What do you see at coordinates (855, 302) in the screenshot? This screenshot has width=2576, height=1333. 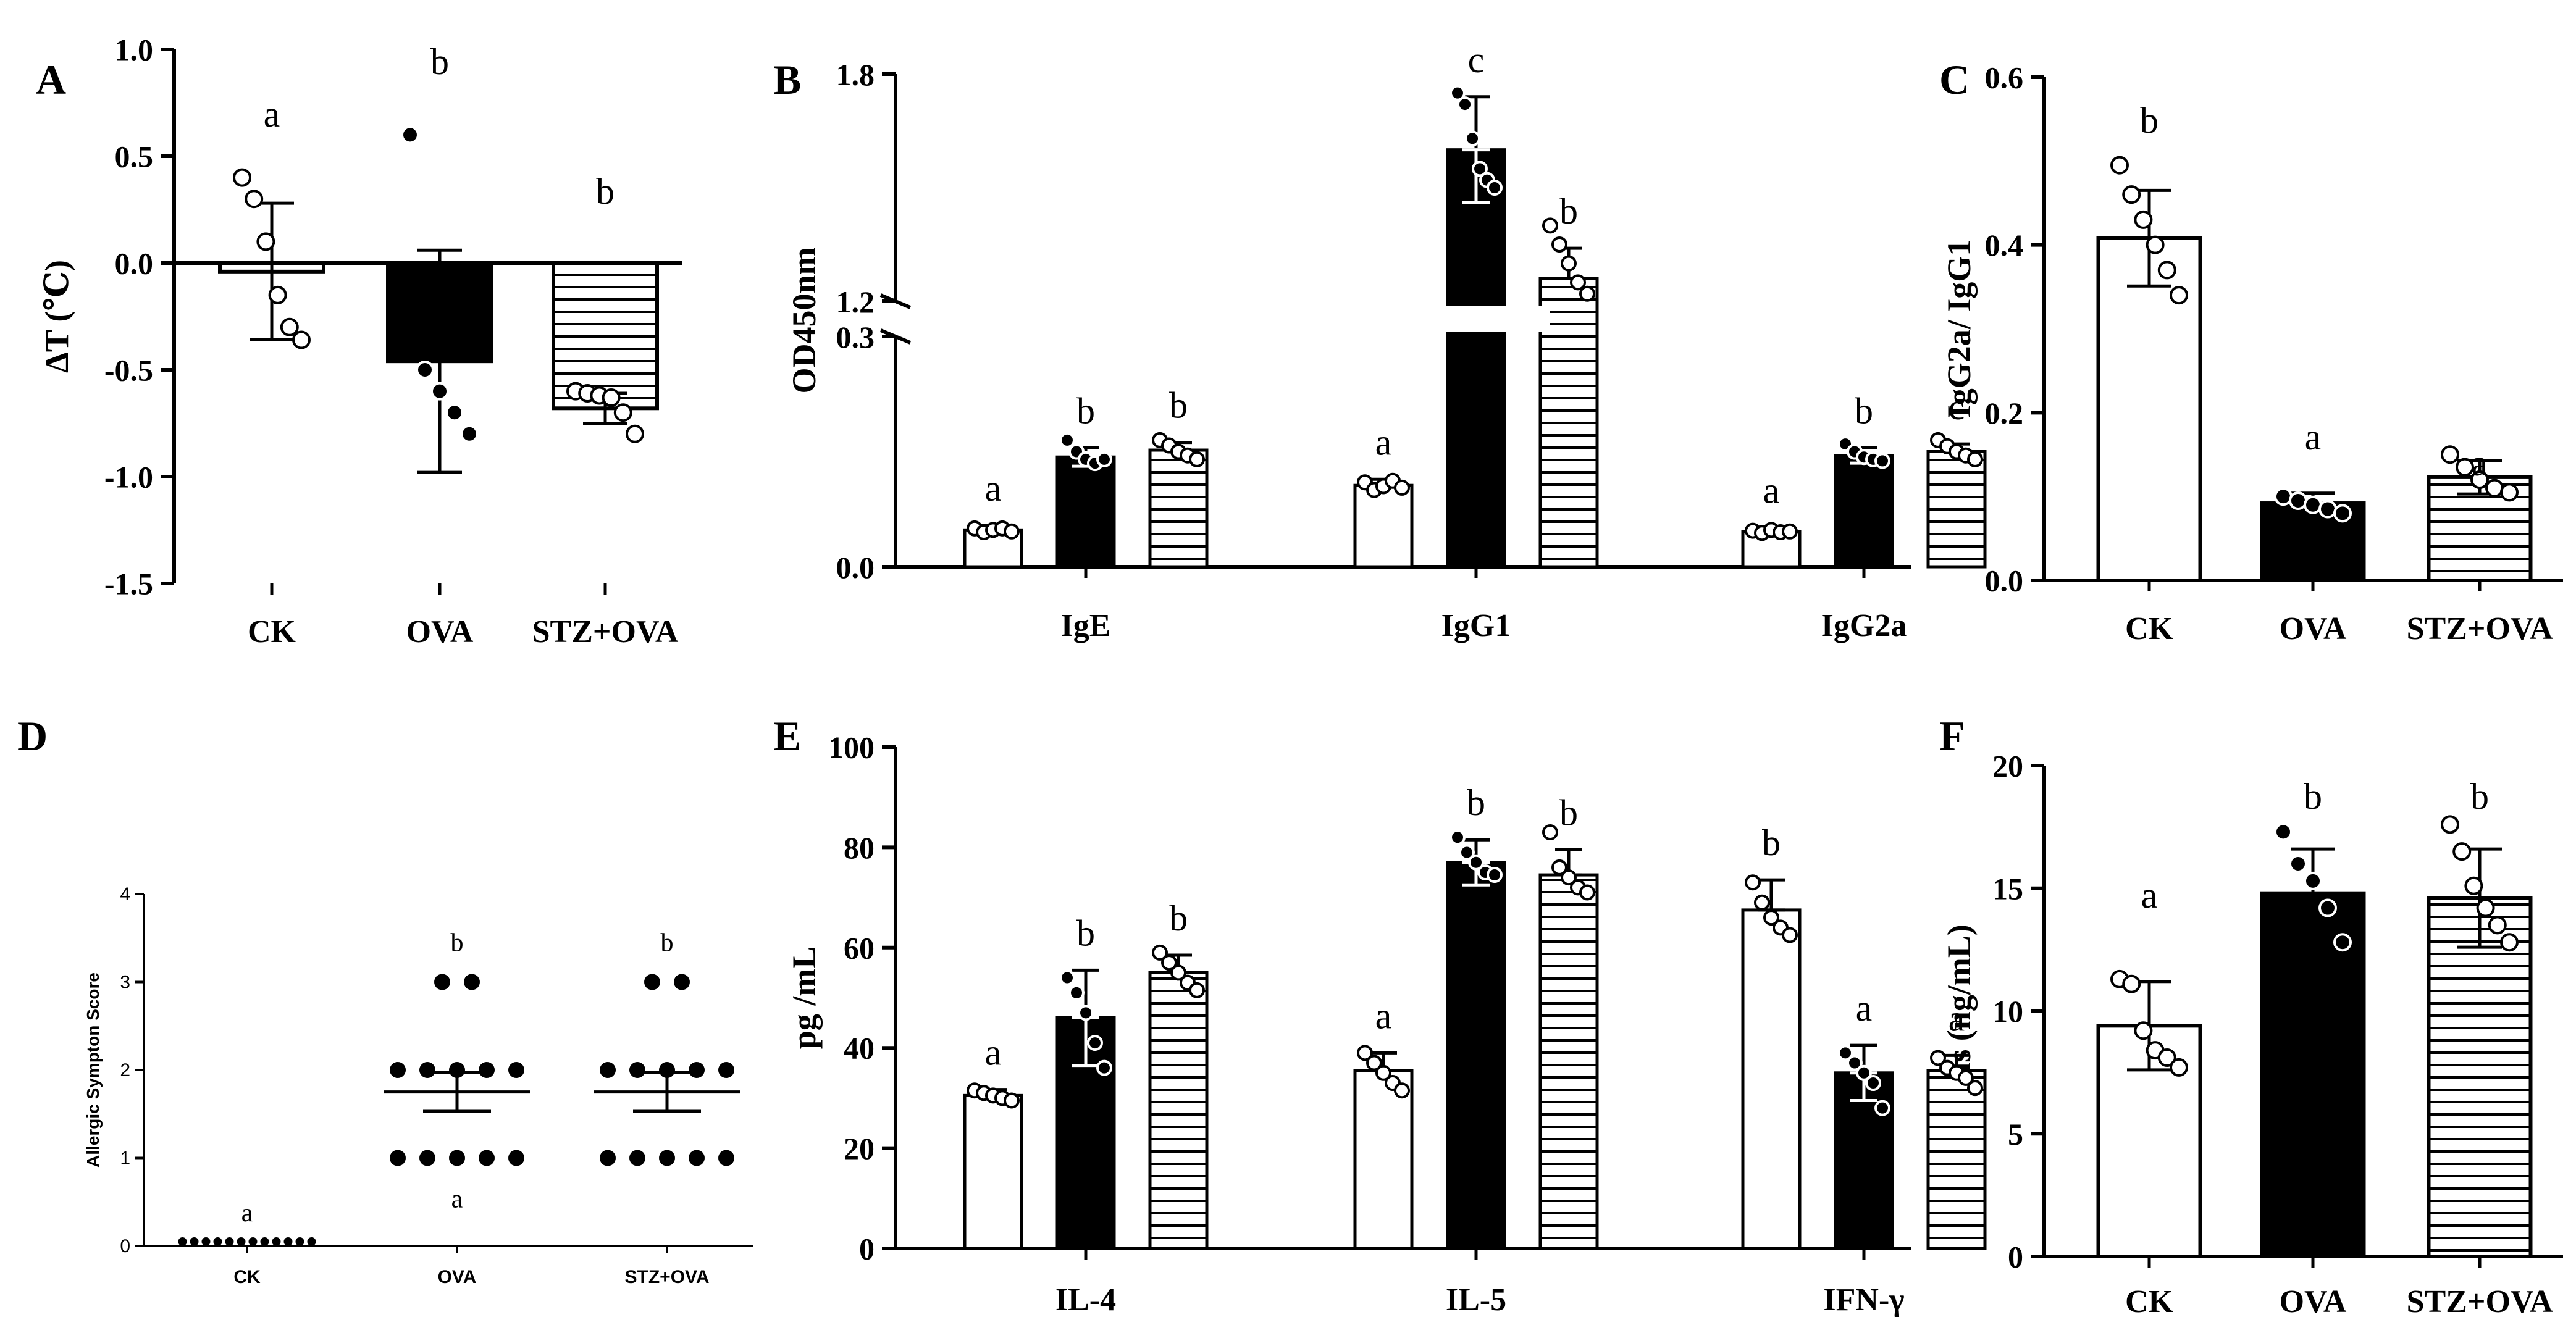 I see `panel-b-y-tick-label: 1.2` at bounding box center [855, 302].